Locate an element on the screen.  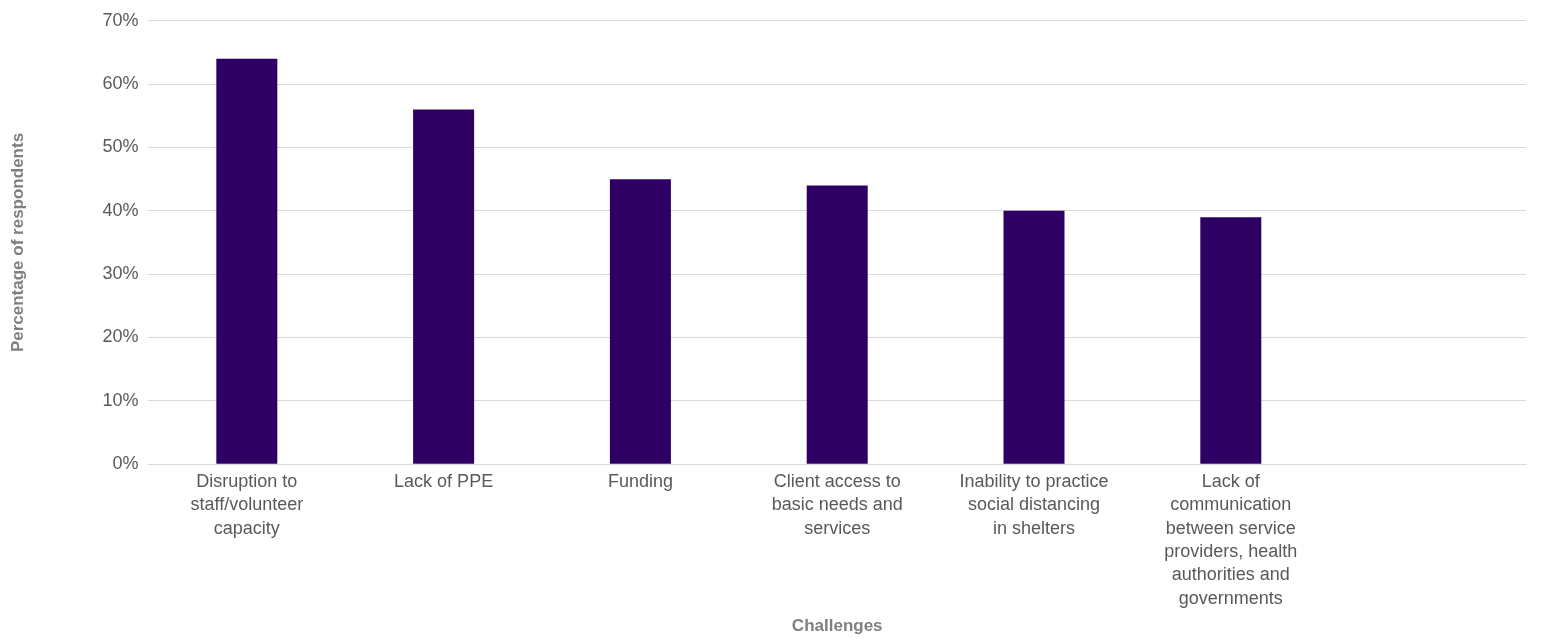
x-tick-label: Inability to practice social distancing in shelters is located at coordinates (1034, 504).